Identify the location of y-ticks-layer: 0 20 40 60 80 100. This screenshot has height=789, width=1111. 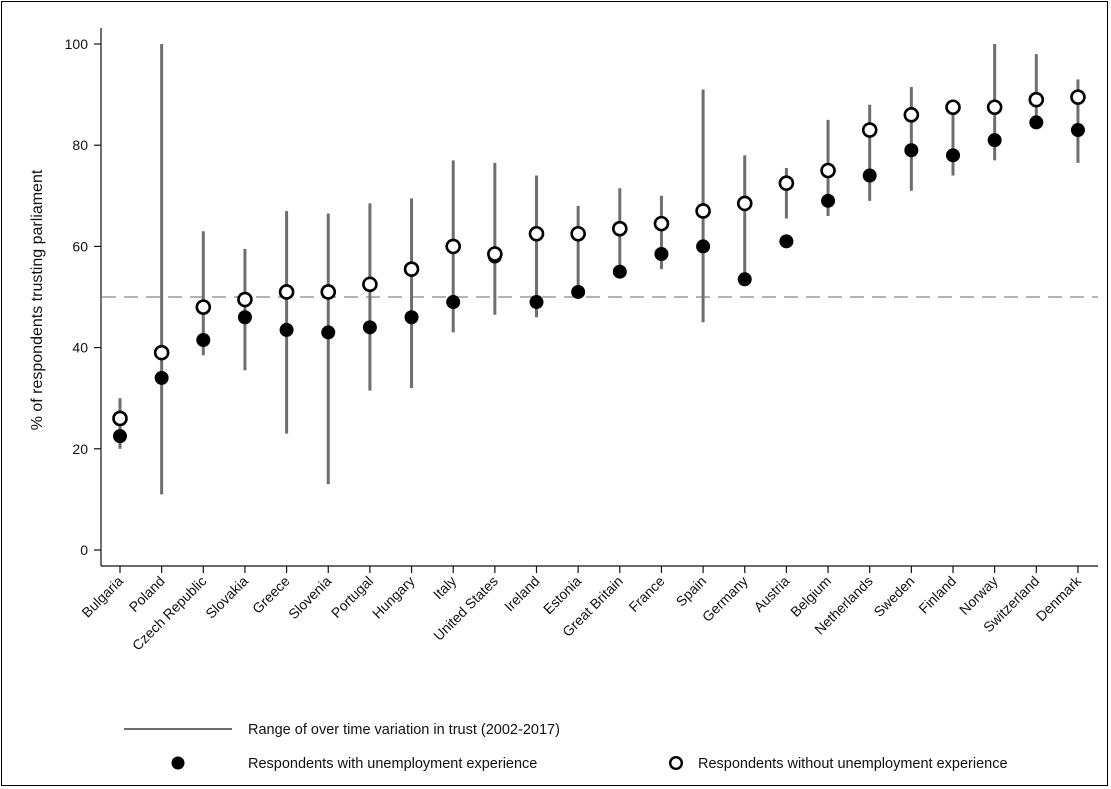
(83, 297).